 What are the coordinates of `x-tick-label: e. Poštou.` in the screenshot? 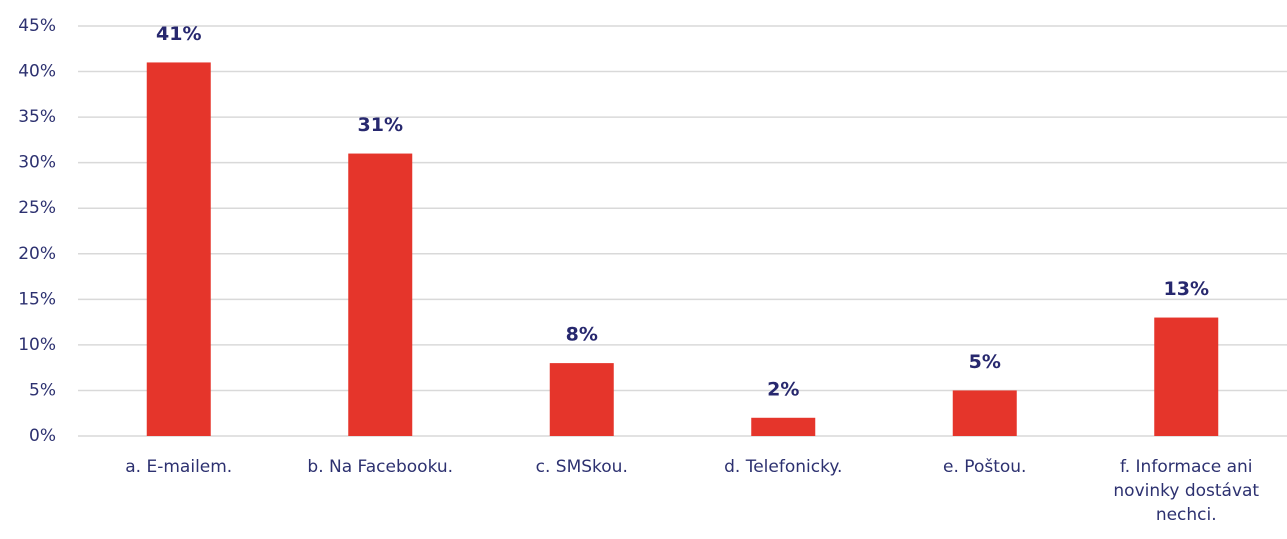 It's located at (985, 467).